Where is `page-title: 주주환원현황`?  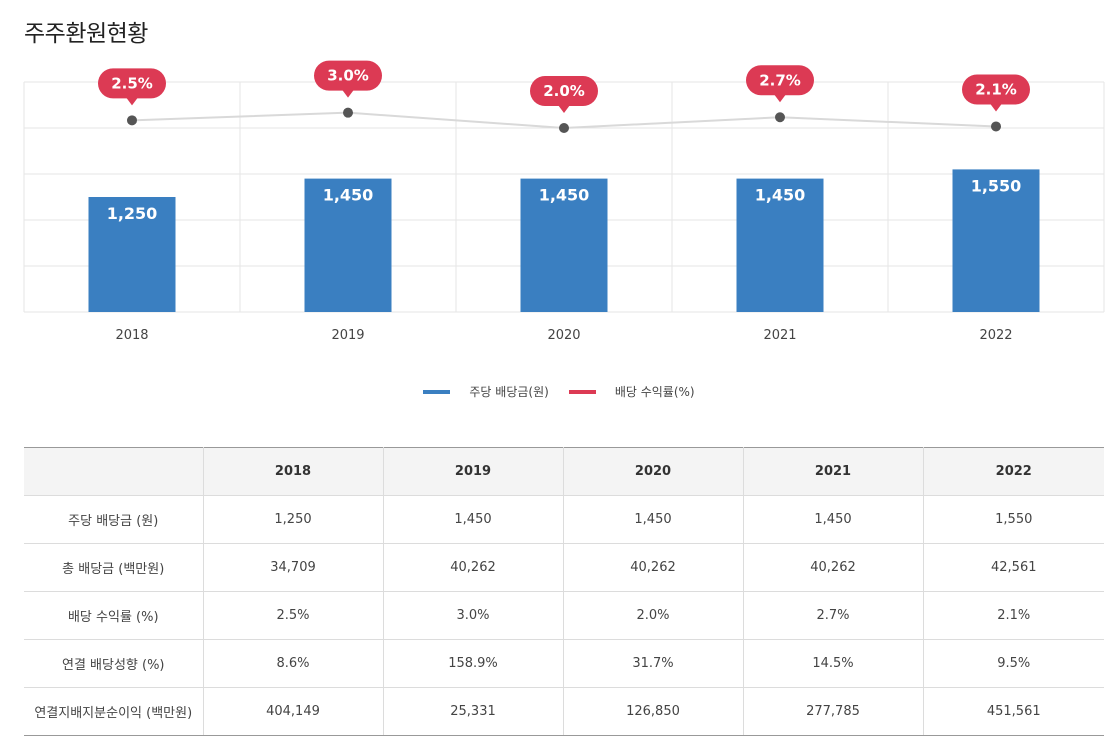
page-title: 주주환원현황 is located at coordinates (86, 34).